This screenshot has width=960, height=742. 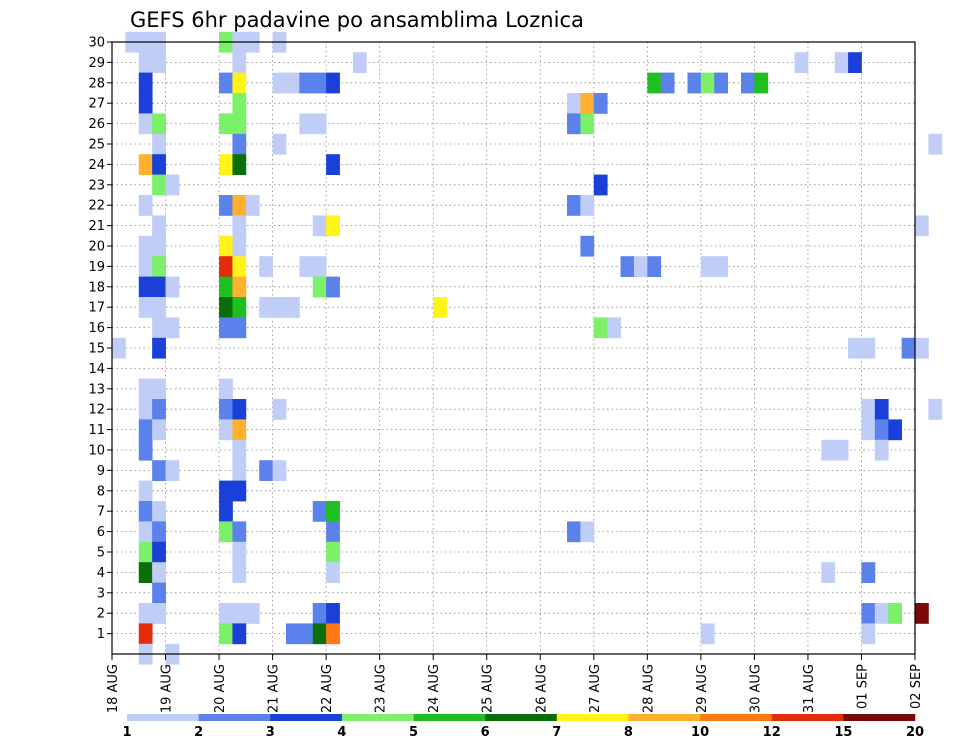 I want to click on y-tick-label: 17, so click(x=96, y=308).